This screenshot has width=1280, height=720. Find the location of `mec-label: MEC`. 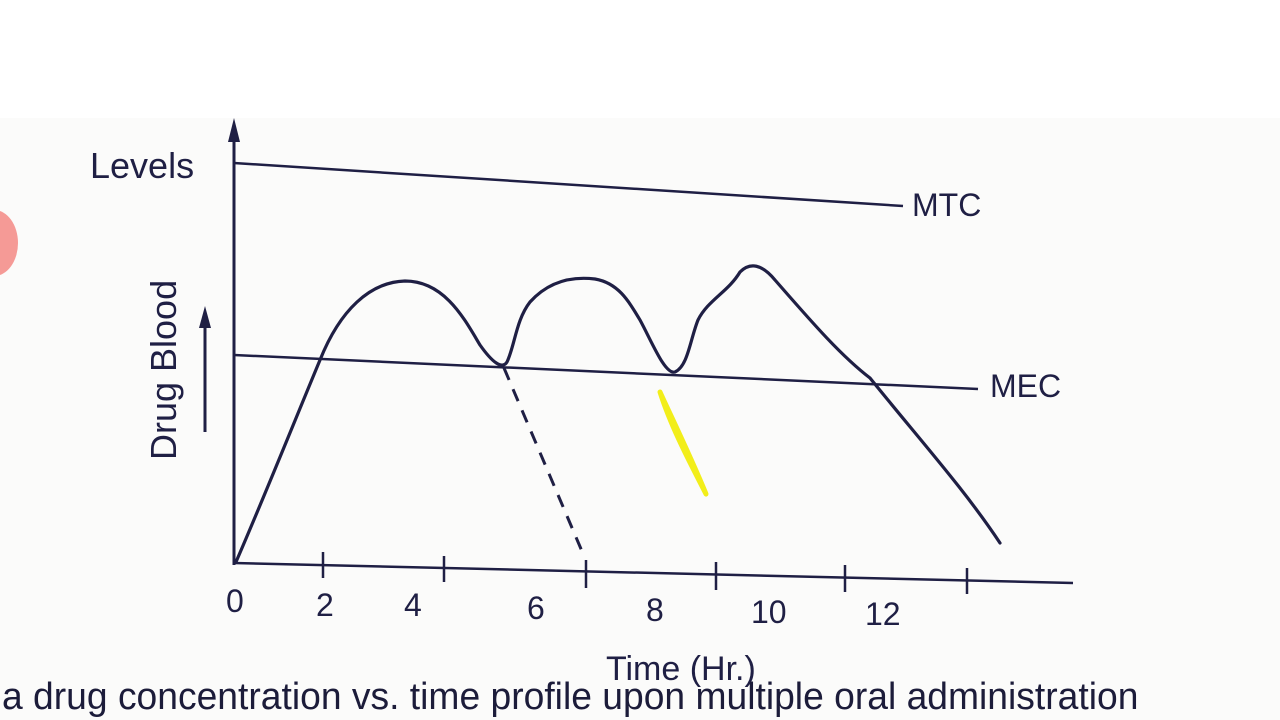

mec-label: MEC is located at coordinates (1025, 386).